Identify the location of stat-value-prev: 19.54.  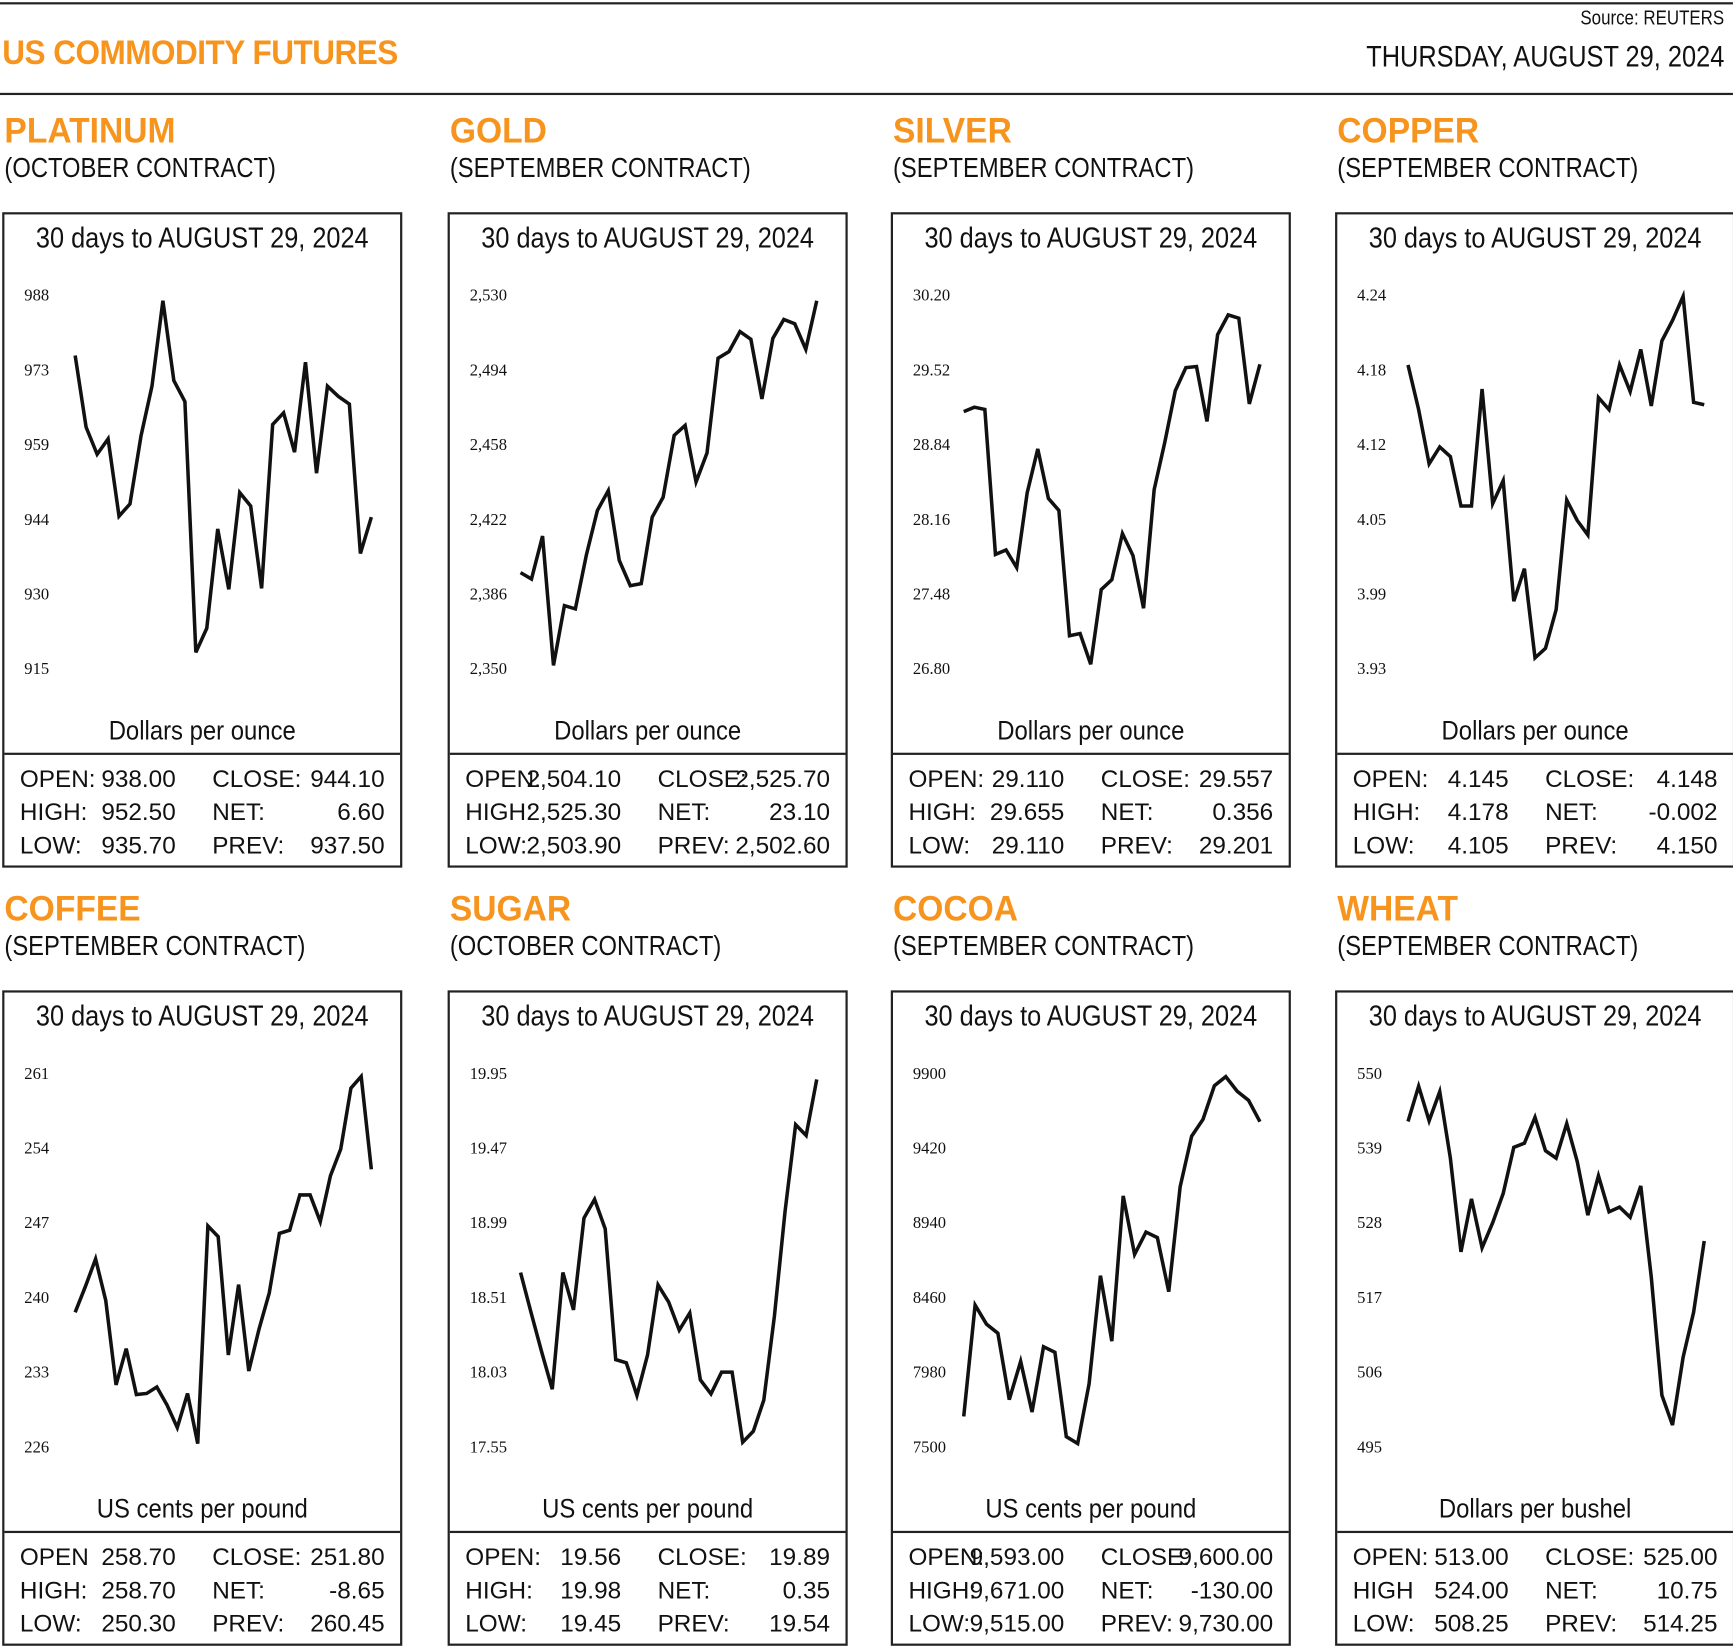
(800, 1623).